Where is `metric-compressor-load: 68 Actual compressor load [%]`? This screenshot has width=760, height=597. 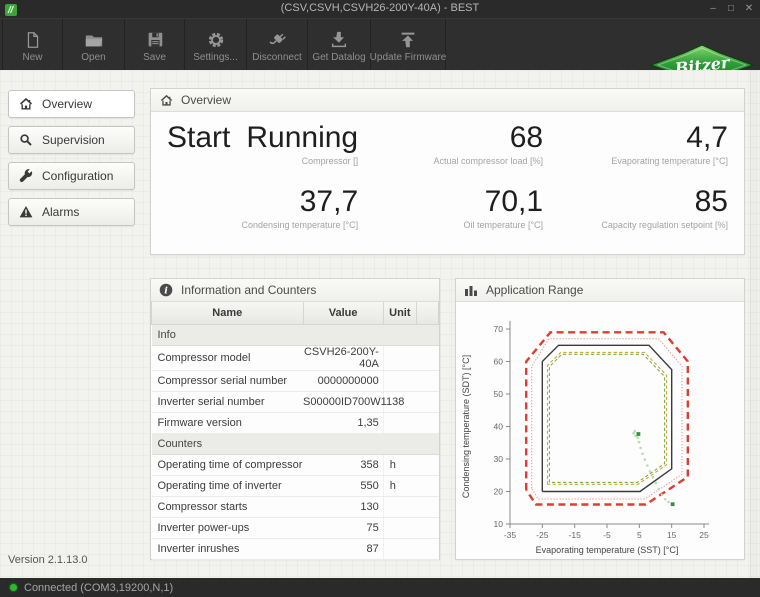 metric-compressor-load: 68 Actual compressor load [%] is located at coordinates (457, 152).